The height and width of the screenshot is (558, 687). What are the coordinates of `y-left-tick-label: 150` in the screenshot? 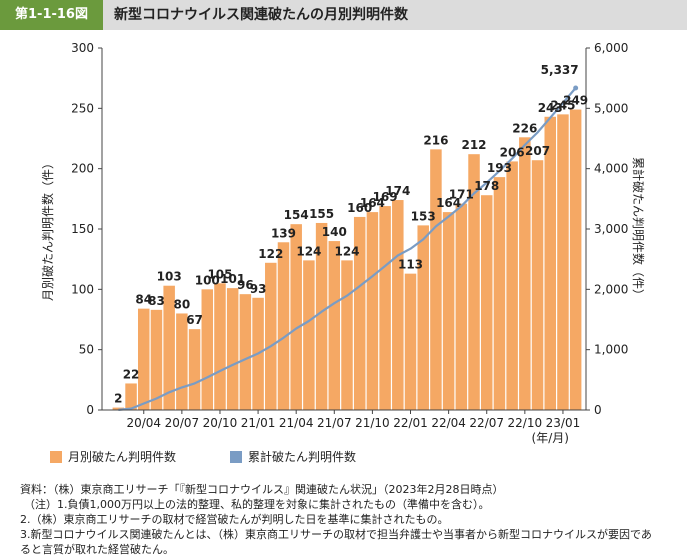 It's located at (82, 229).